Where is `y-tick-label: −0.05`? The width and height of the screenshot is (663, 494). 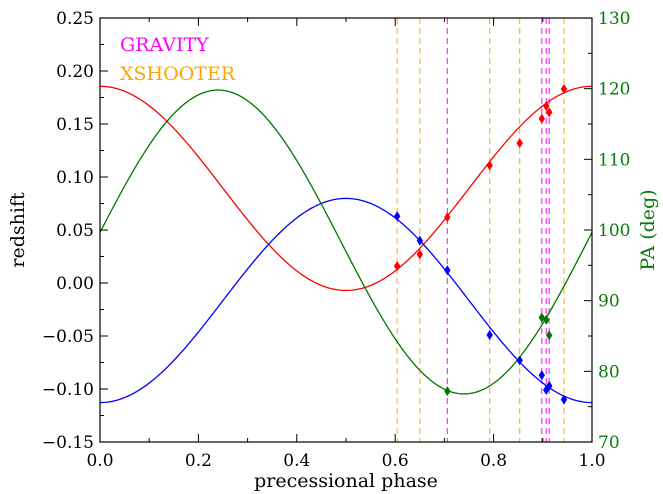
y-tick-label: −0.05 is located at coordinates (68, 337).